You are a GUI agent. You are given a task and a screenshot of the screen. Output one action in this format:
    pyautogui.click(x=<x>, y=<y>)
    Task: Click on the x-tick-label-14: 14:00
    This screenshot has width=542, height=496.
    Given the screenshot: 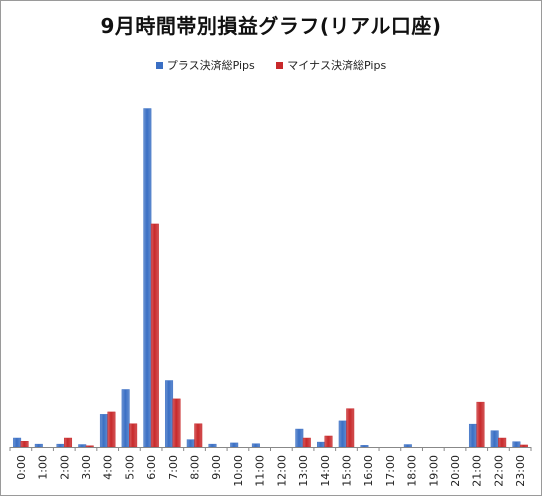 What is the action you would take?
    pyautogui.click(x=325, y=471)
    